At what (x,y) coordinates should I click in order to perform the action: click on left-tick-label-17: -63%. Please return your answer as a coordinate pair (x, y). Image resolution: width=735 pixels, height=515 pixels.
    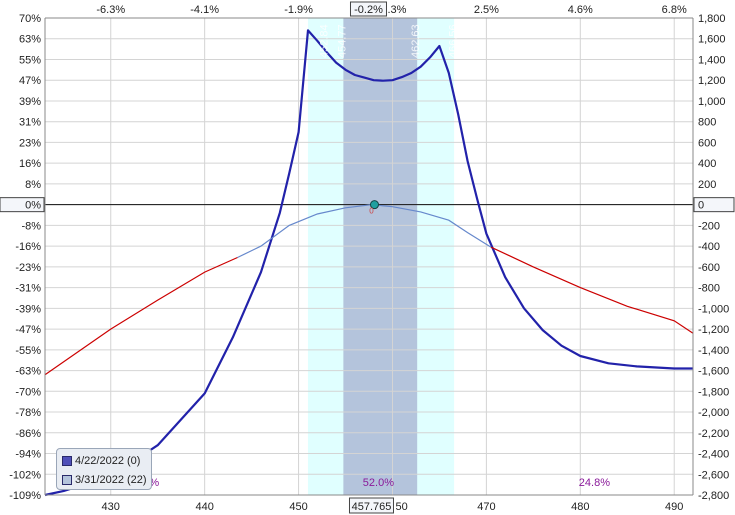
    Looking at the image, I should click on (28, 372).